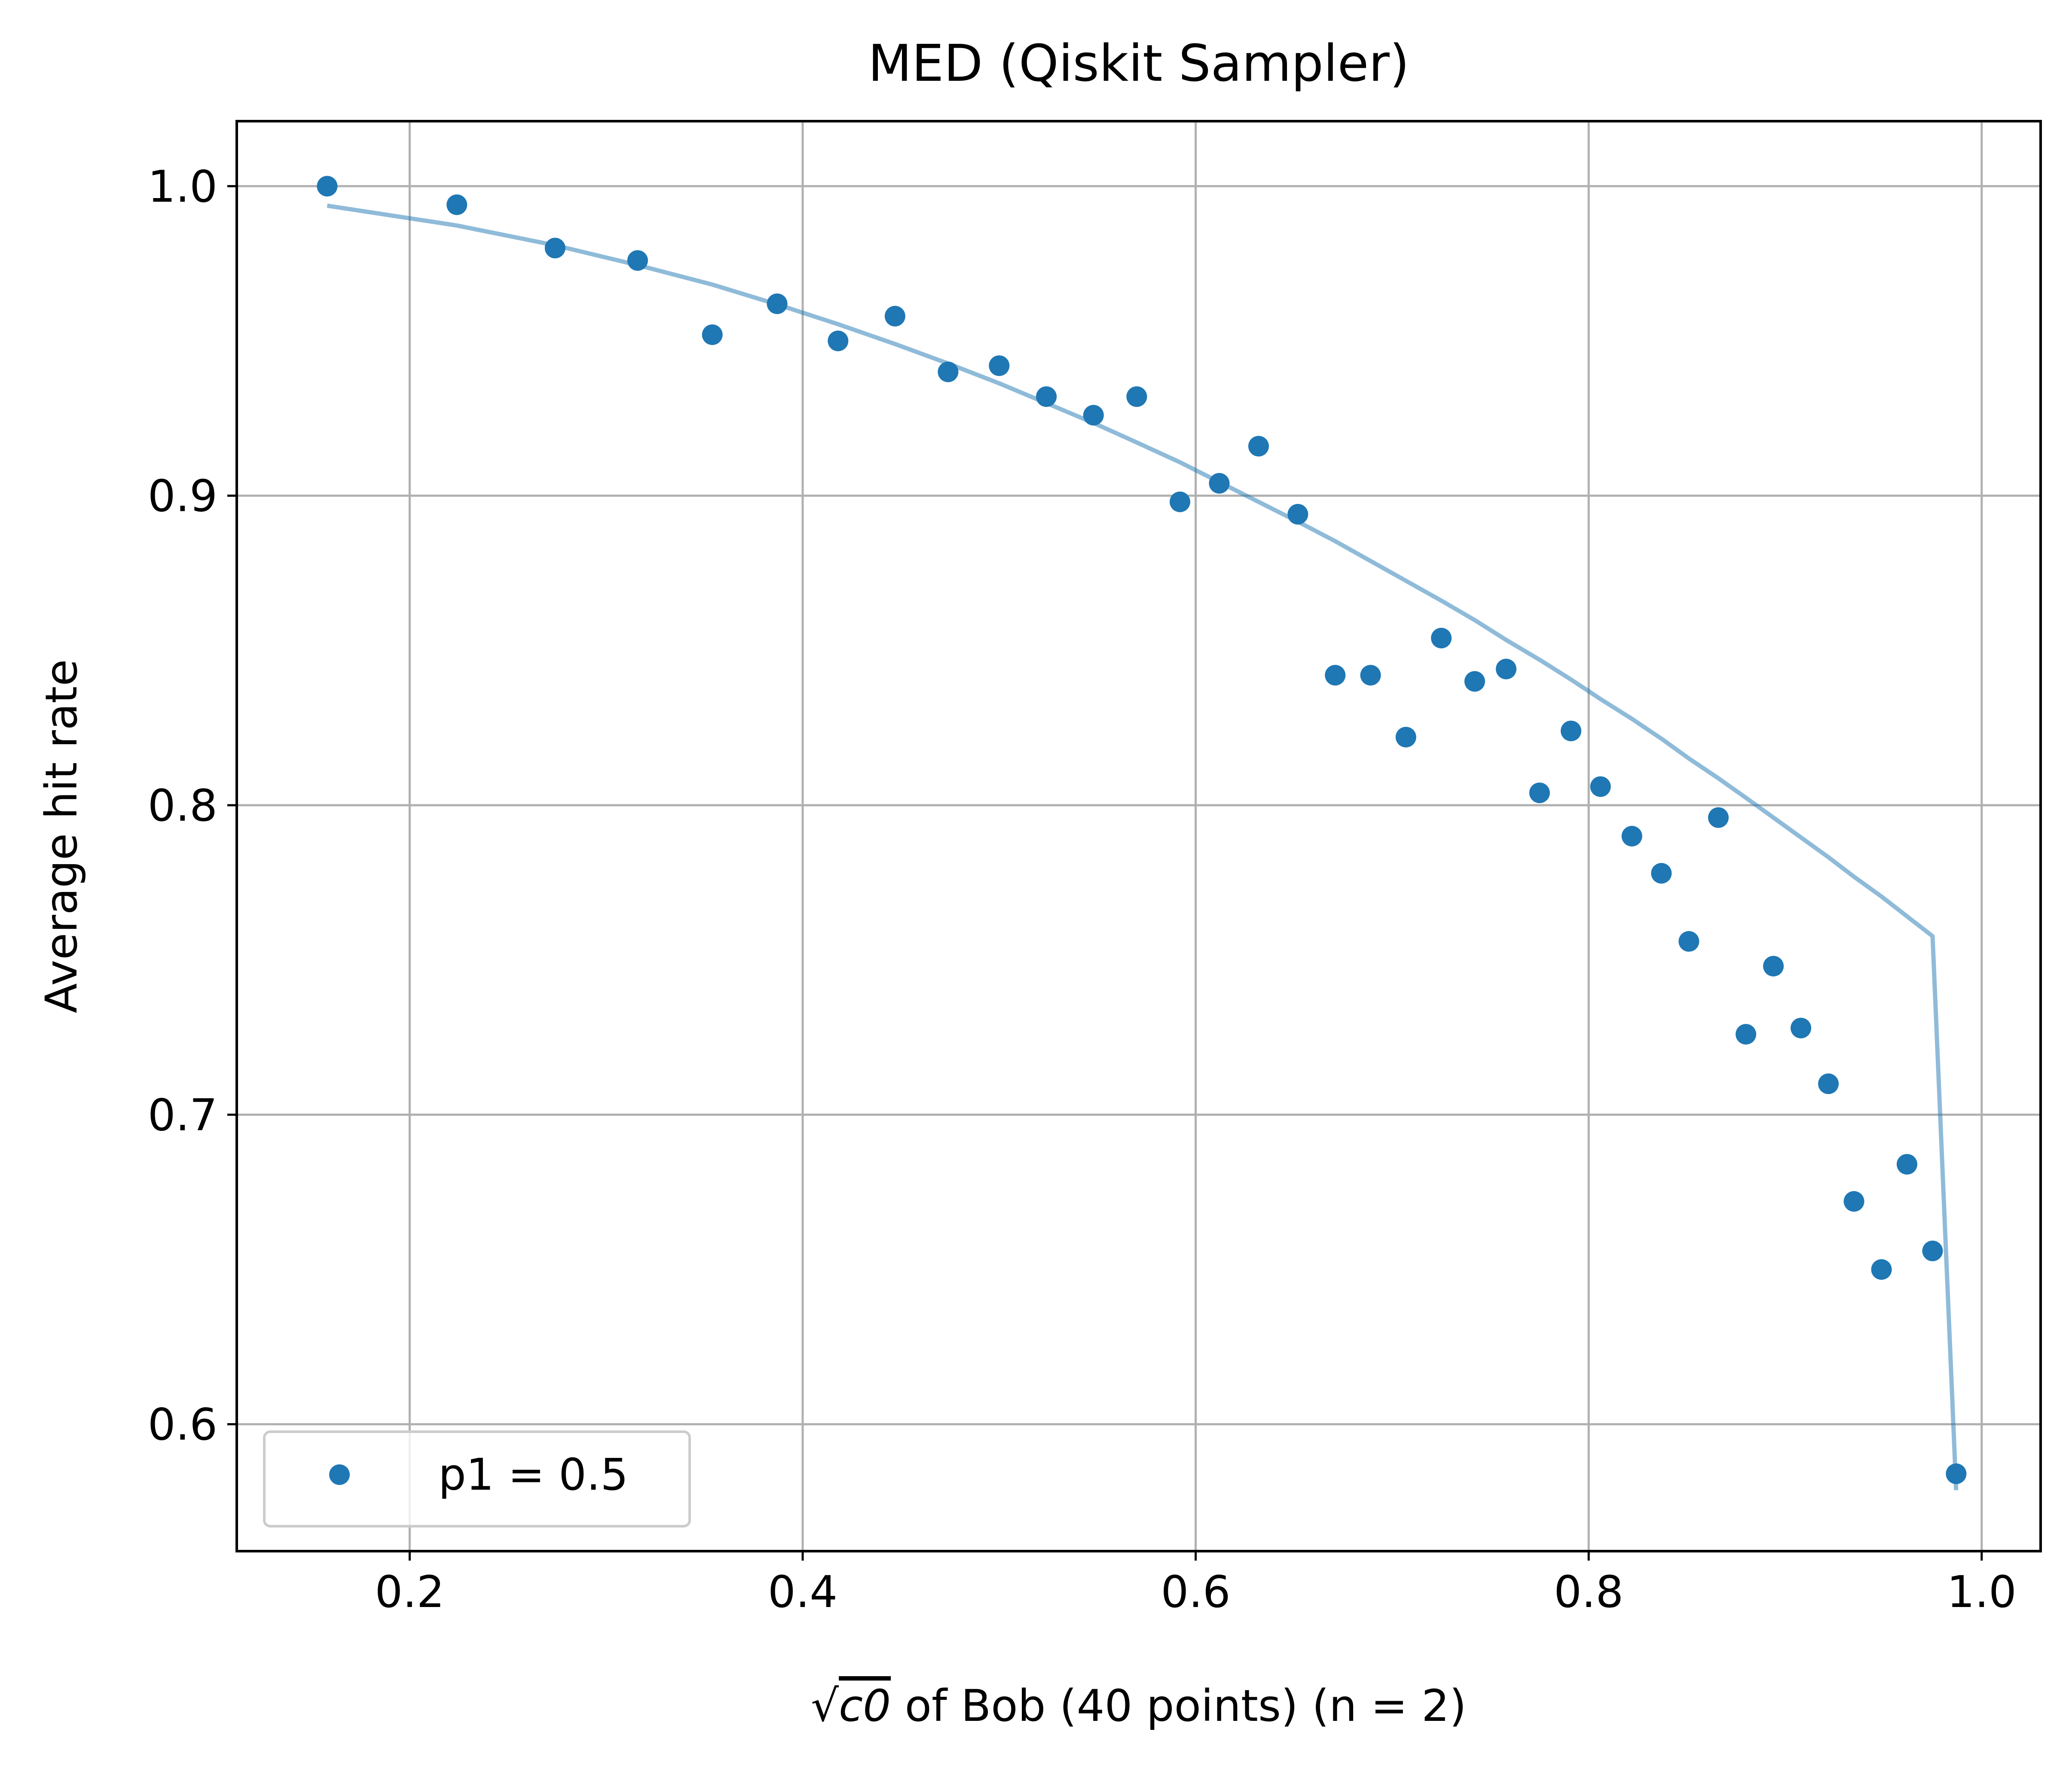 Image resolution: width=2072 pixels, height=1772 pixels. What do you see at coordinates (1138, 63) in the screenshot?
I see `chart-title: MED (Qiskit Sampler)` at bounding box center [1138, 63].